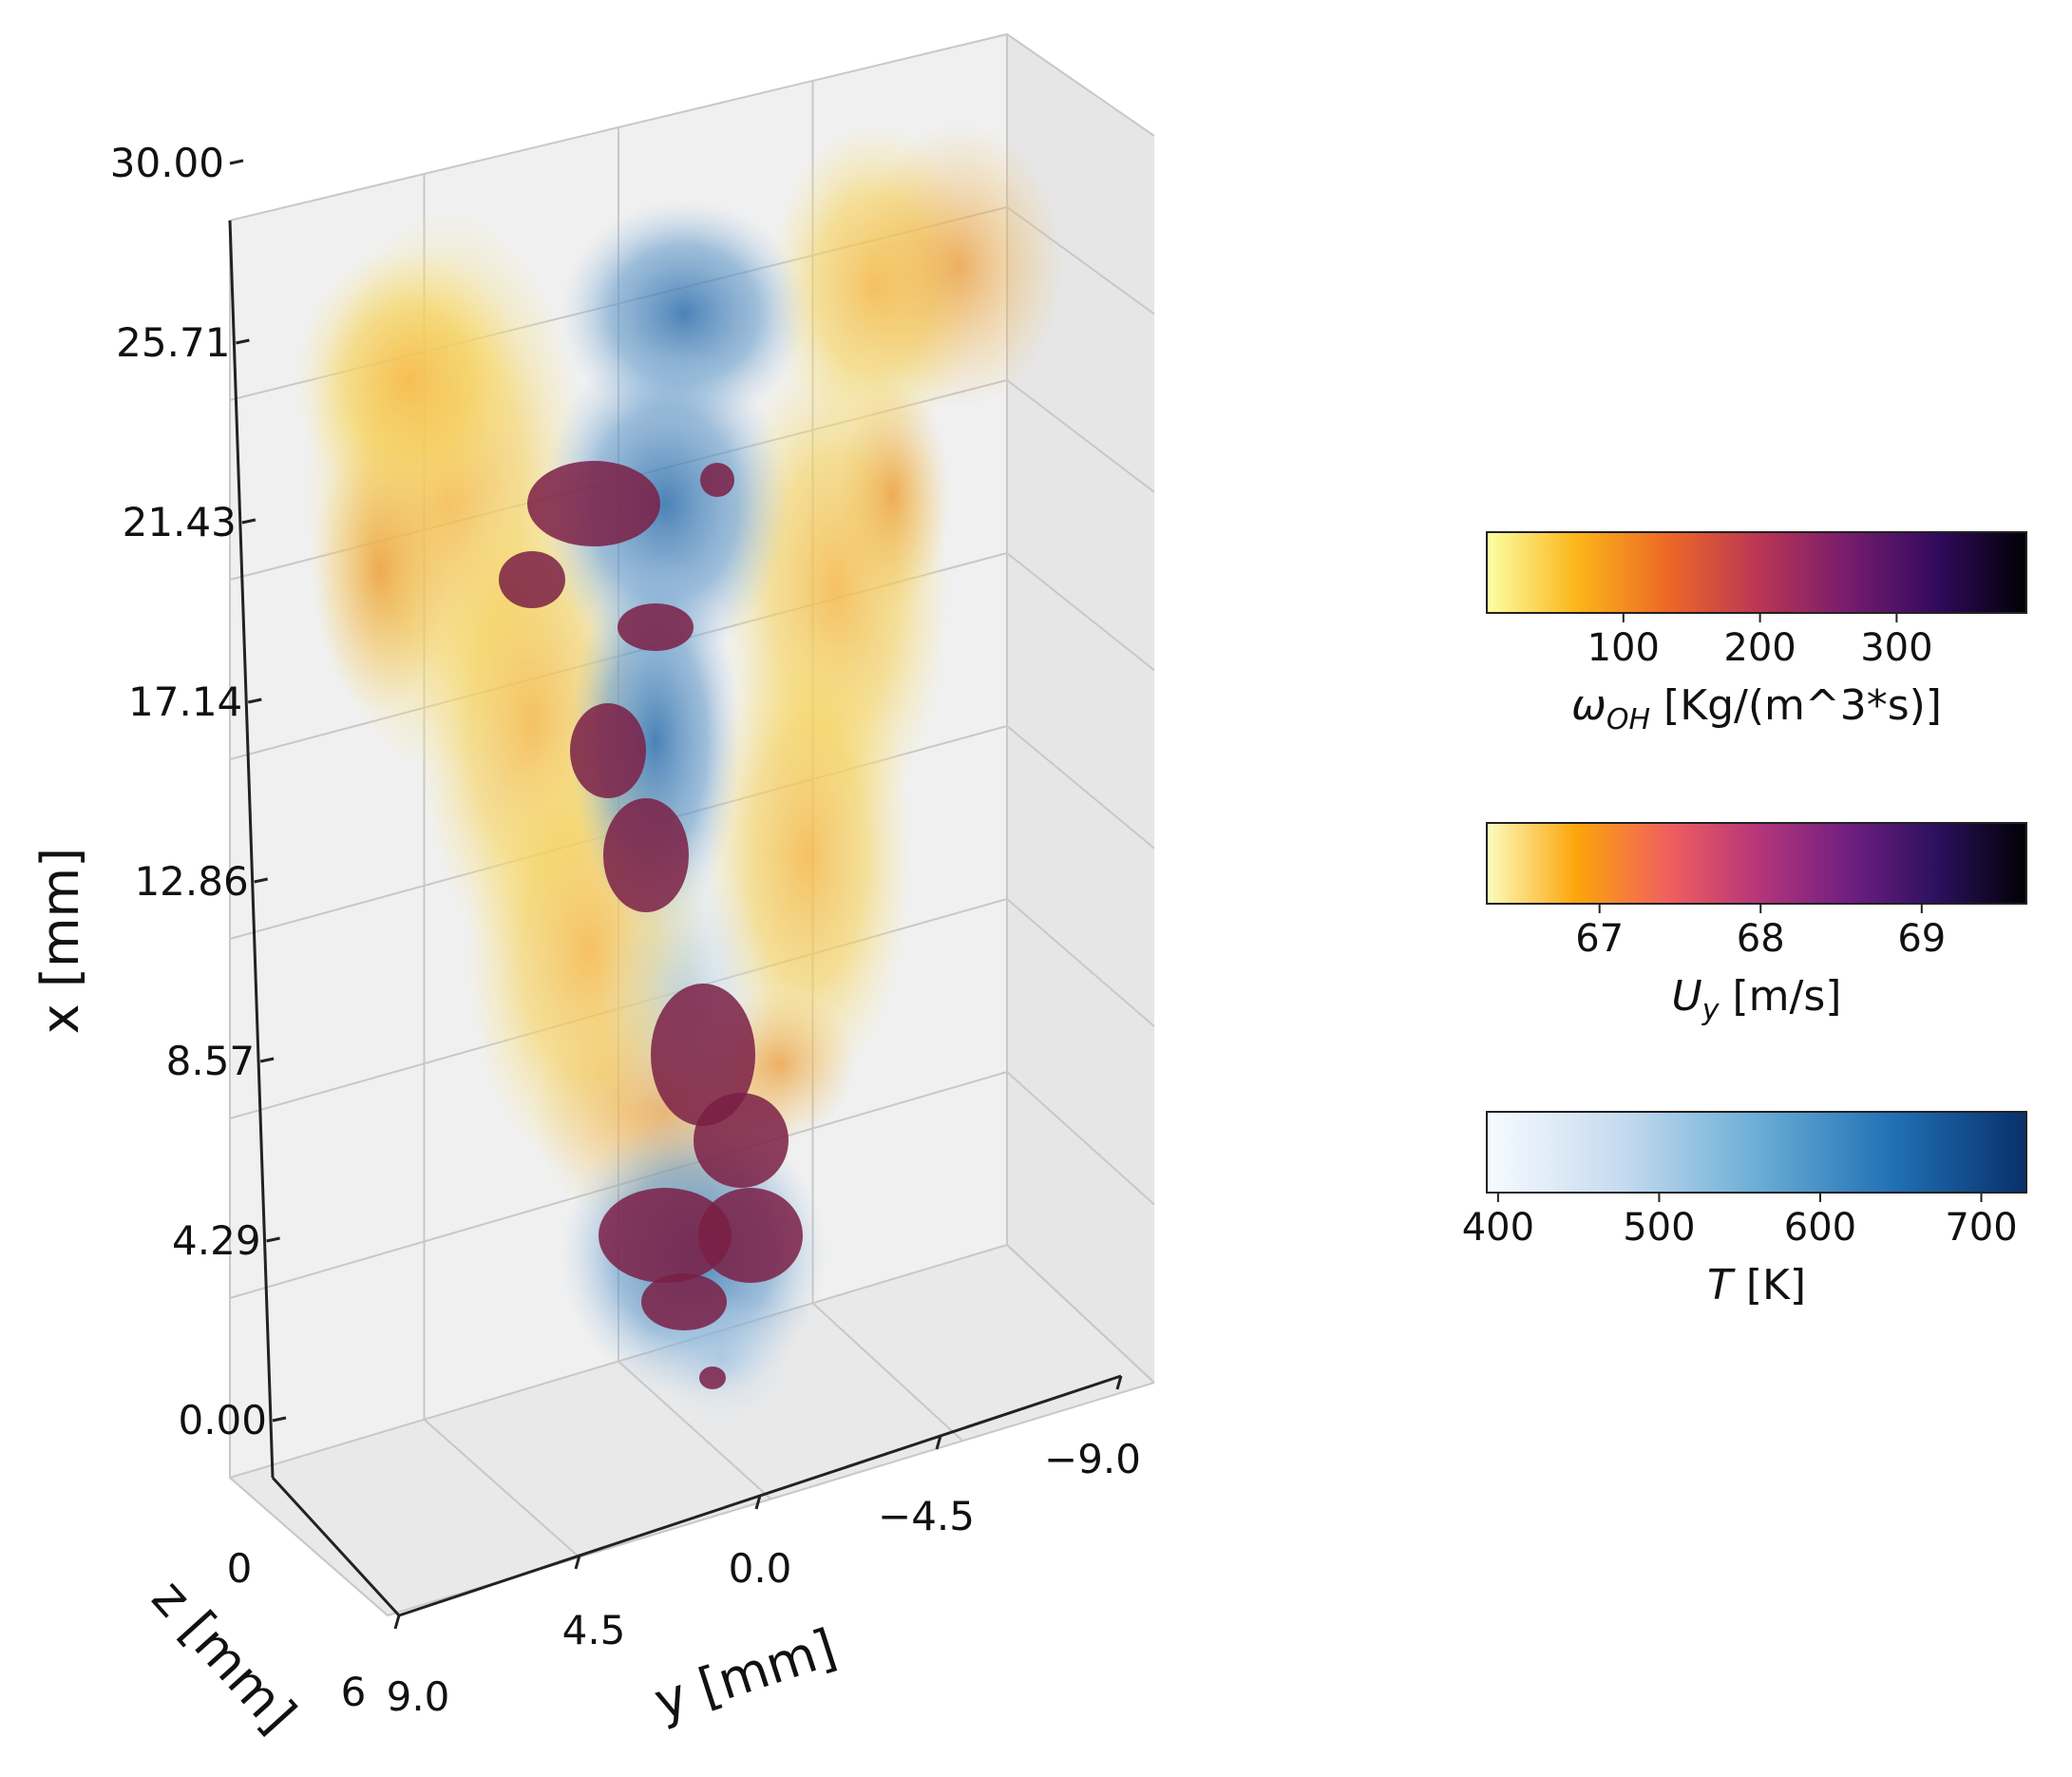 This screenshot has width=2072, height=1777. What do you see at coordinates (240, 1568) in the screenshot?
I see `z-tick-label: 0` at bounding box center [240, 1568].